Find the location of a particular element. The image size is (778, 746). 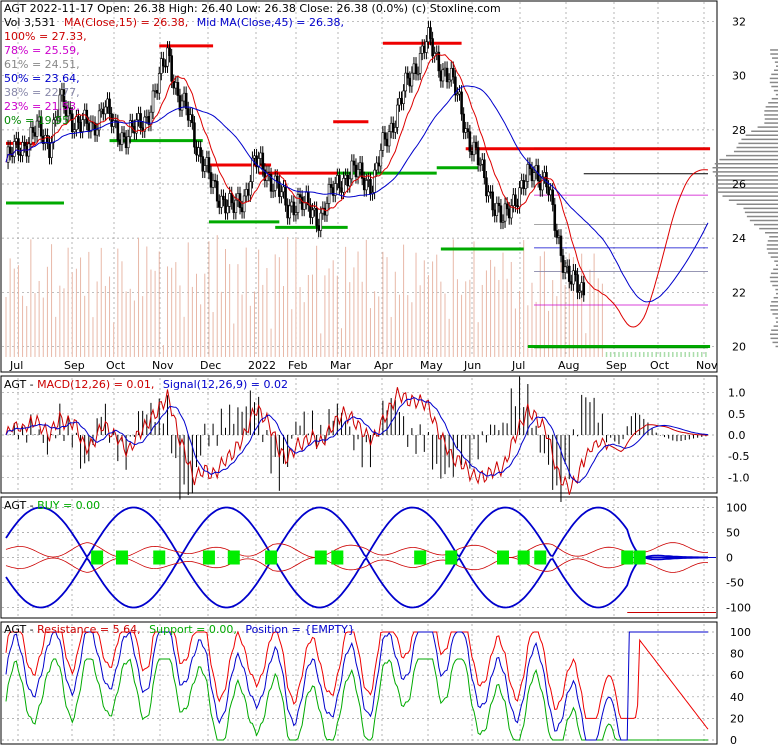

x-tick-label: Feb is located at coordinates (297, 365).